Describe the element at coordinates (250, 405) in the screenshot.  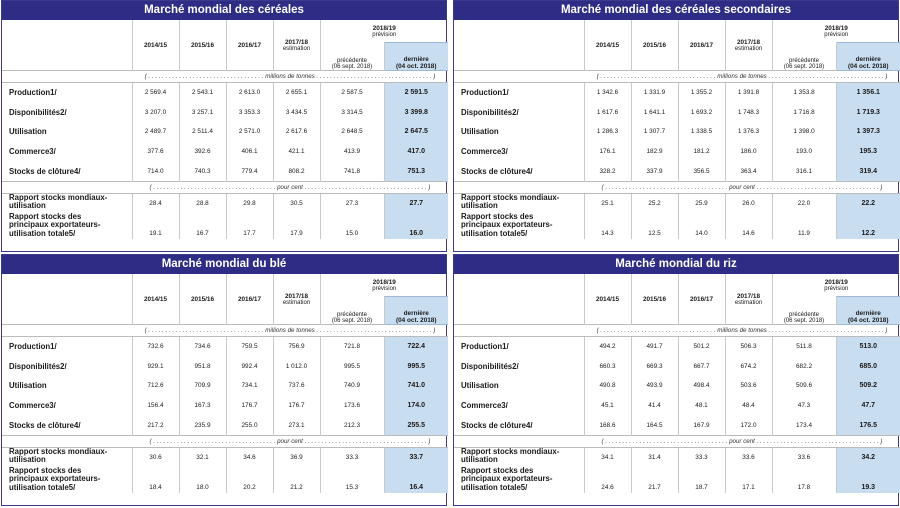
I see `value-cell: 176.7` at that location.